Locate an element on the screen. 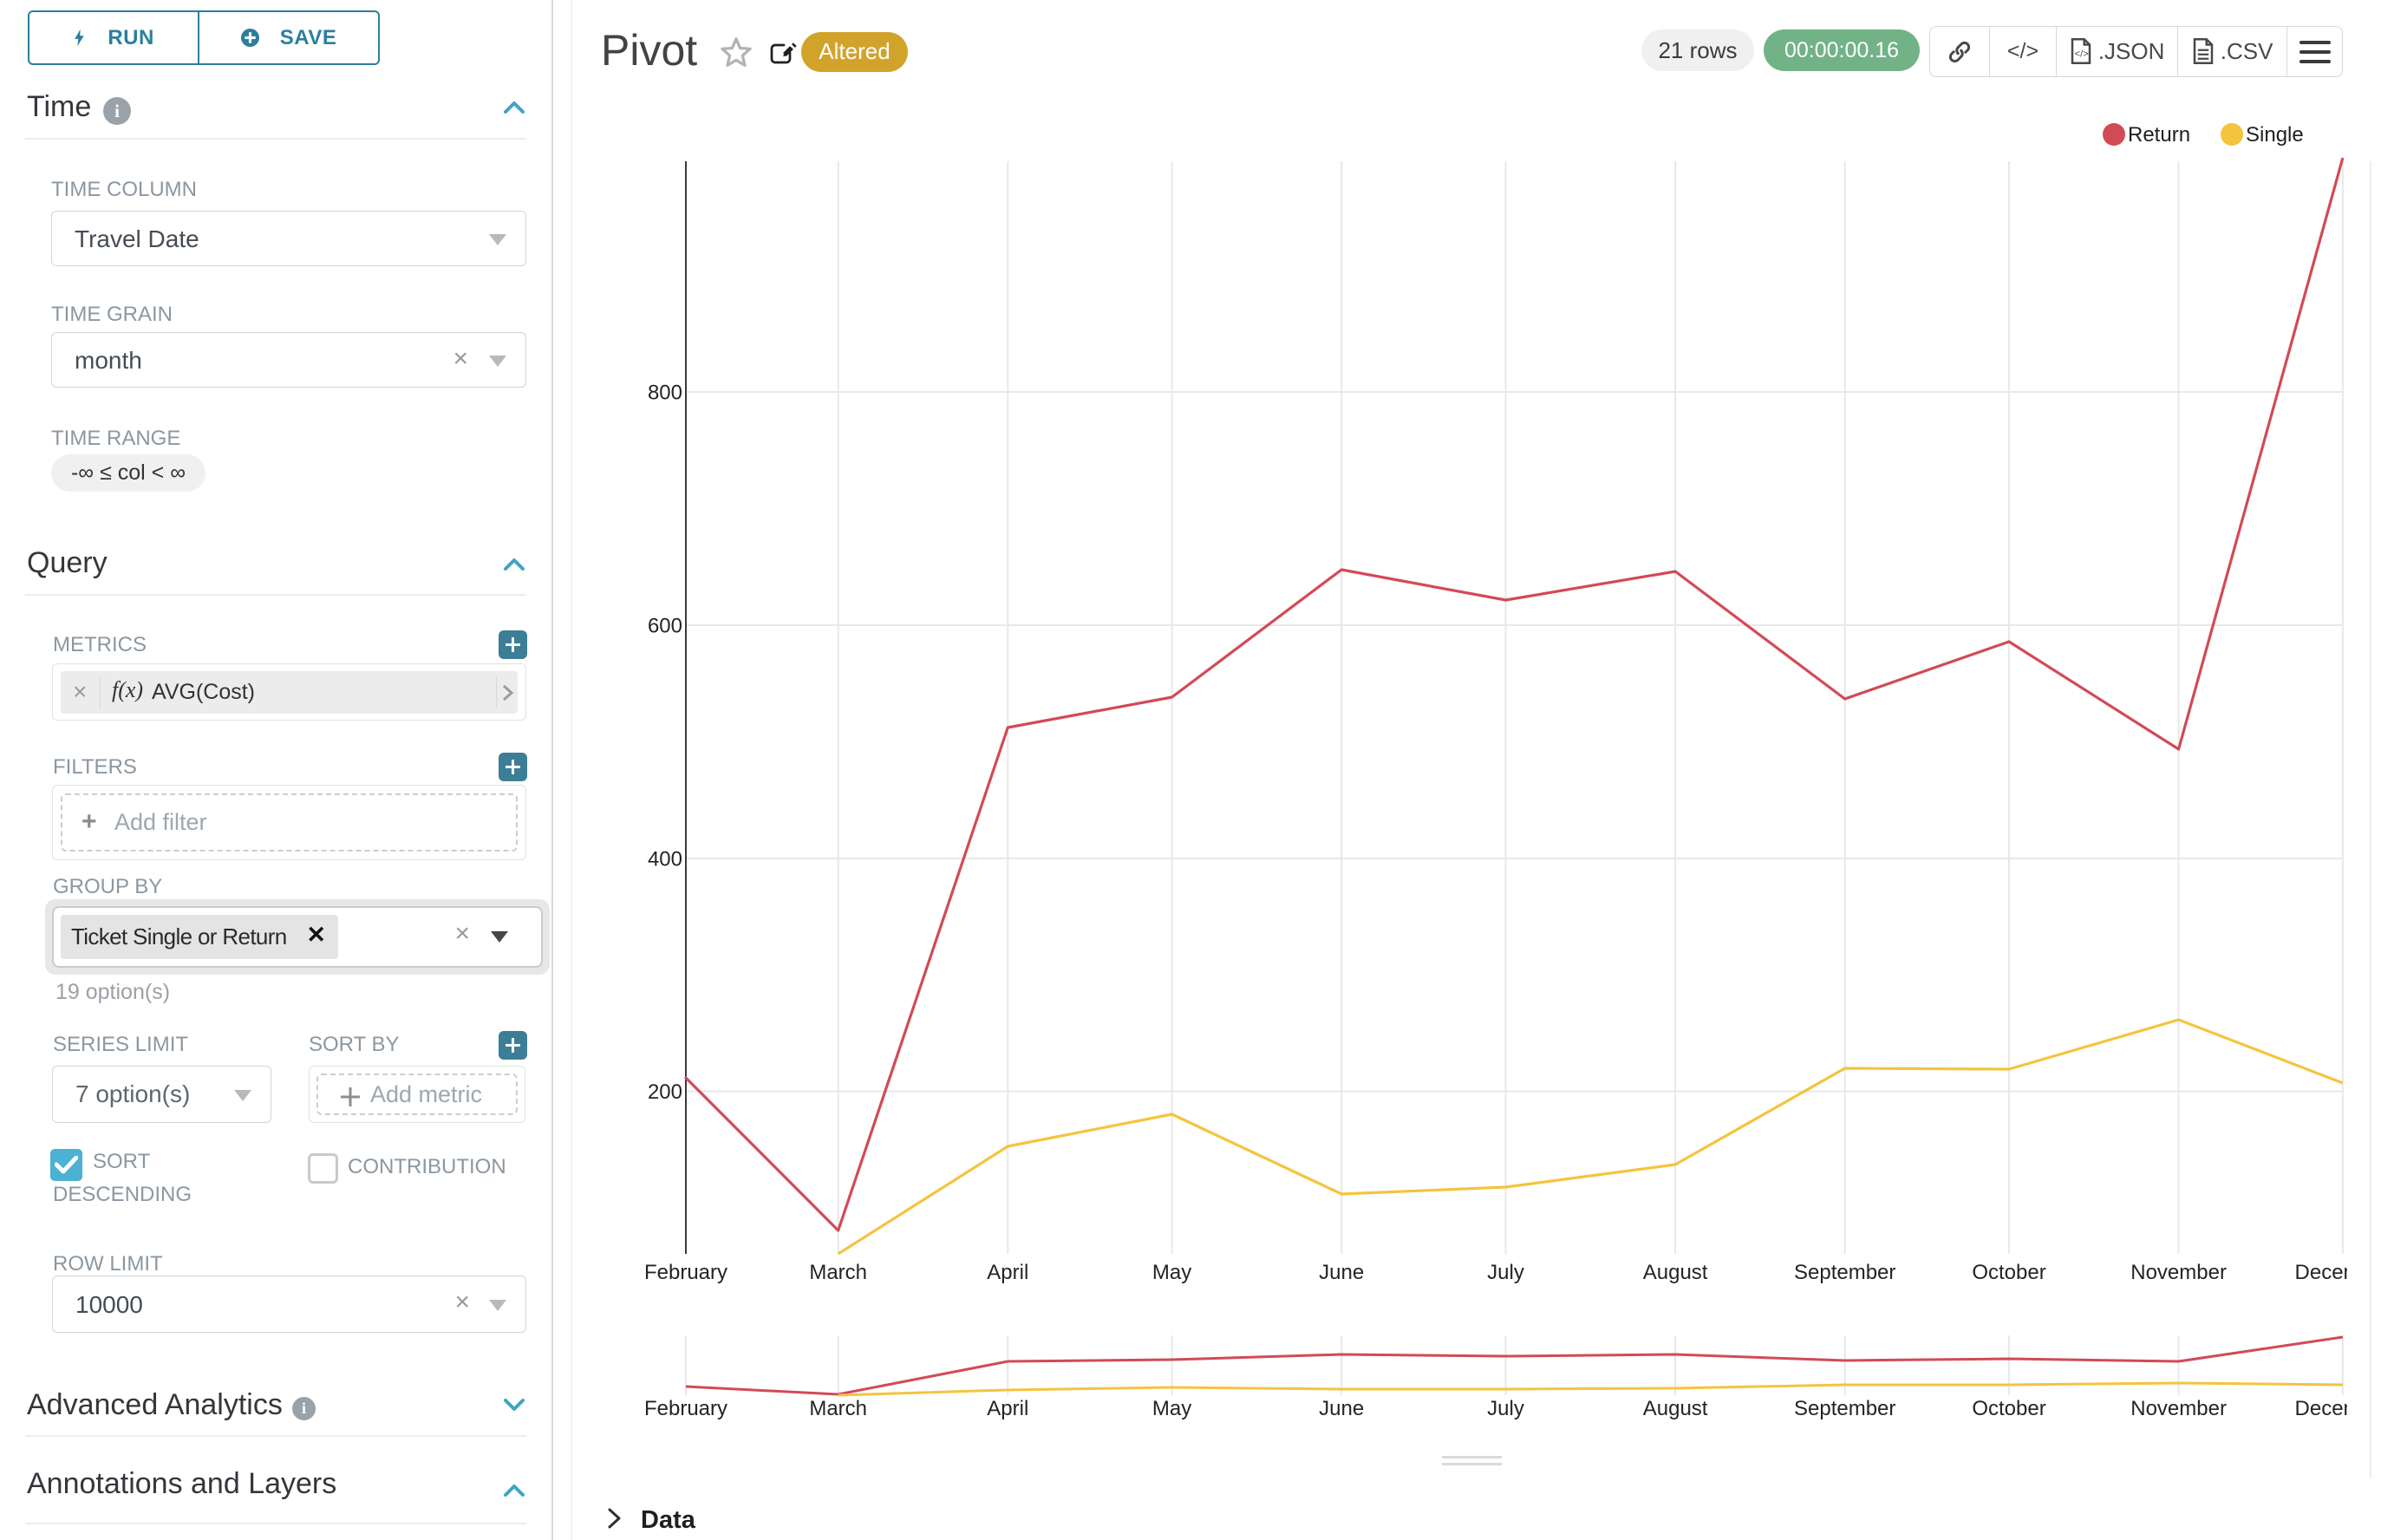  svg-text: 200 is located at coordinates (665, 1092).